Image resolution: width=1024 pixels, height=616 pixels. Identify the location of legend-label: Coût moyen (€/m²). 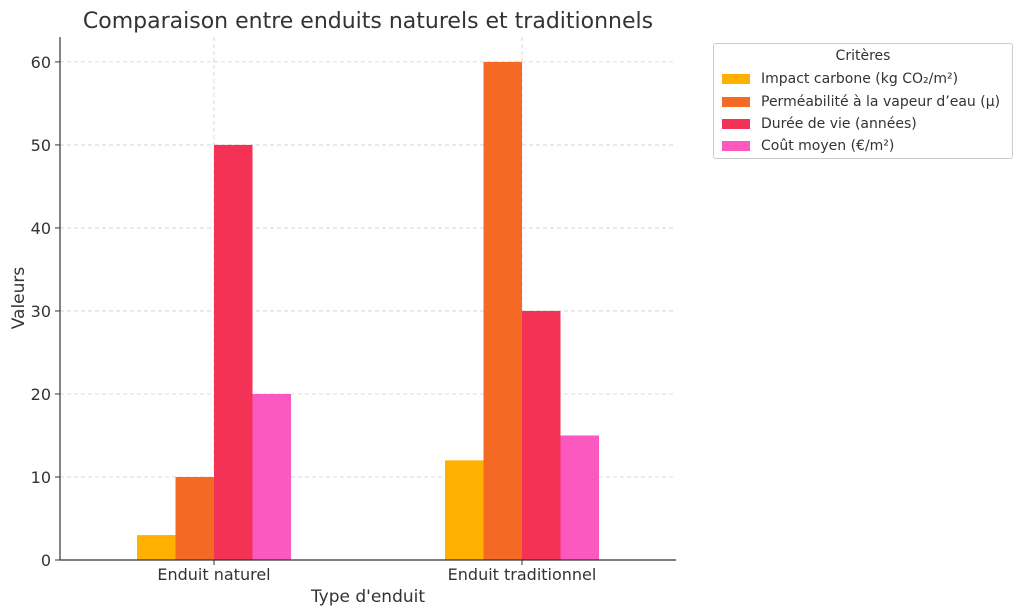
(828, 146).